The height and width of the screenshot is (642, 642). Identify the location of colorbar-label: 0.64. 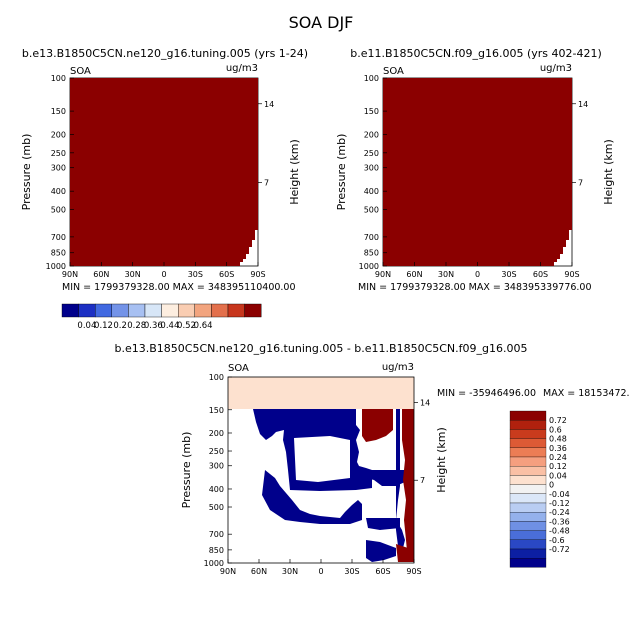
(203, 326).